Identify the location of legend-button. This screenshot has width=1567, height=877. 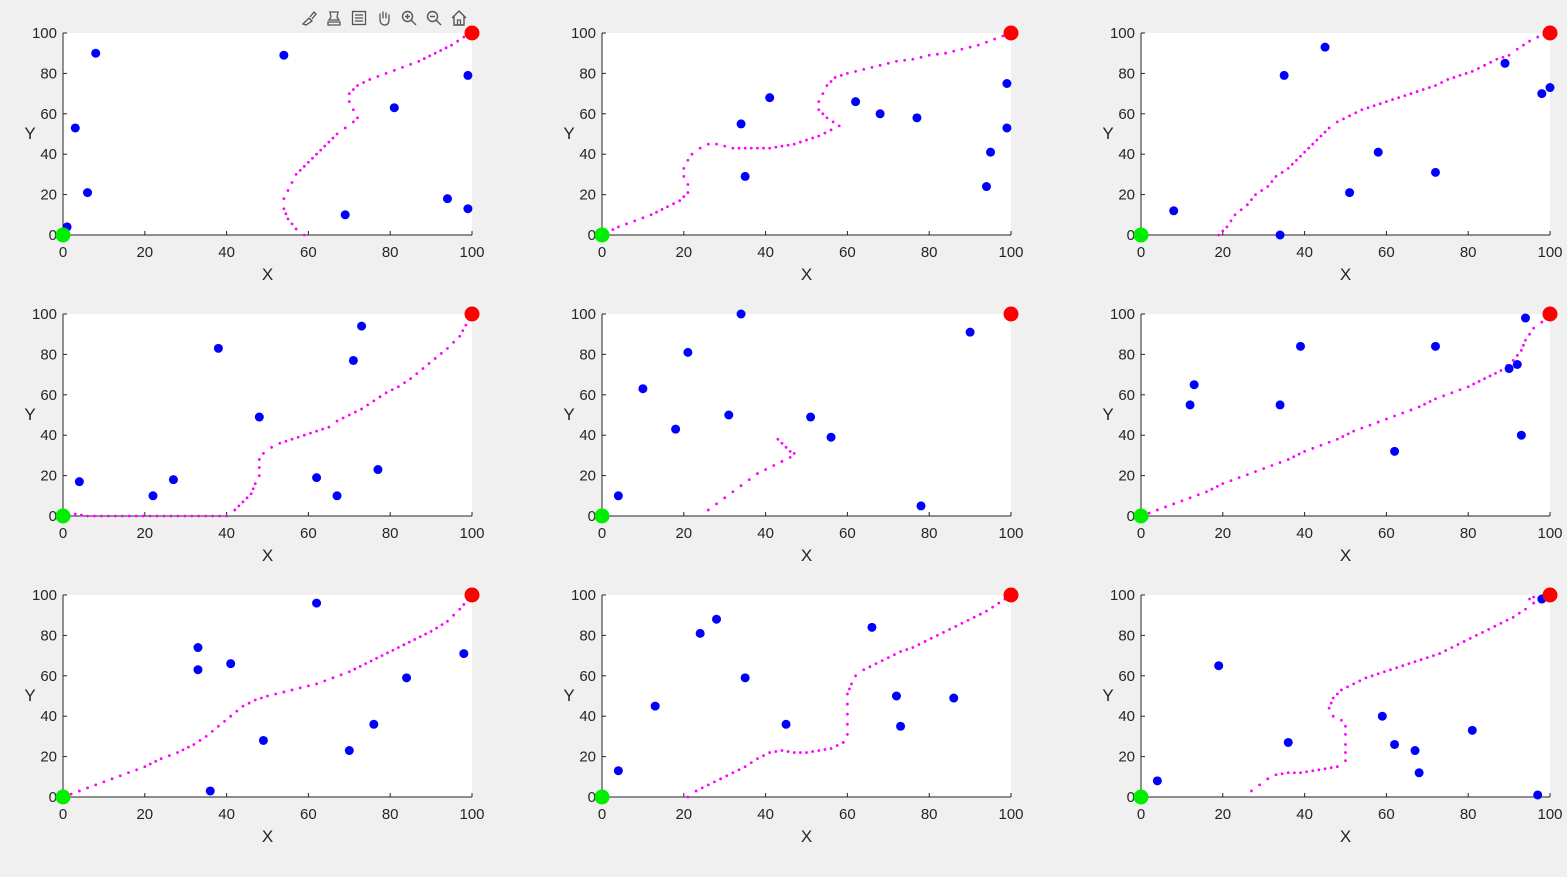
(359, 19).